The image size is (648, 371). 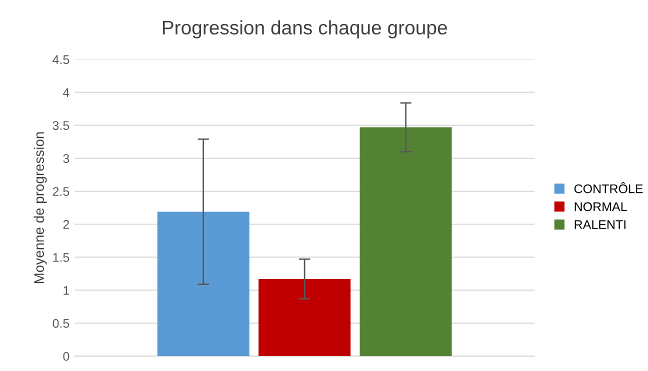 I want to click on y-tick-label: 3, so click(x=66, y=158).